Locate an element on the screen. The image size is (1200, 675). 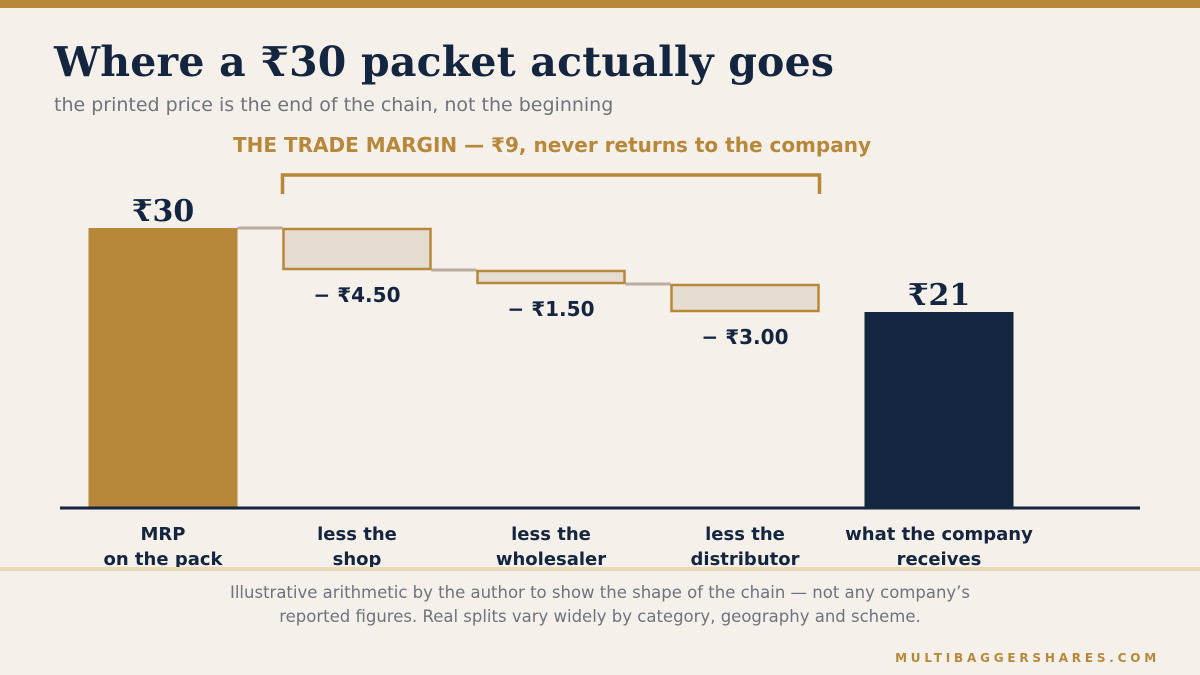
footer-divider is located at coordinates (600, 569).